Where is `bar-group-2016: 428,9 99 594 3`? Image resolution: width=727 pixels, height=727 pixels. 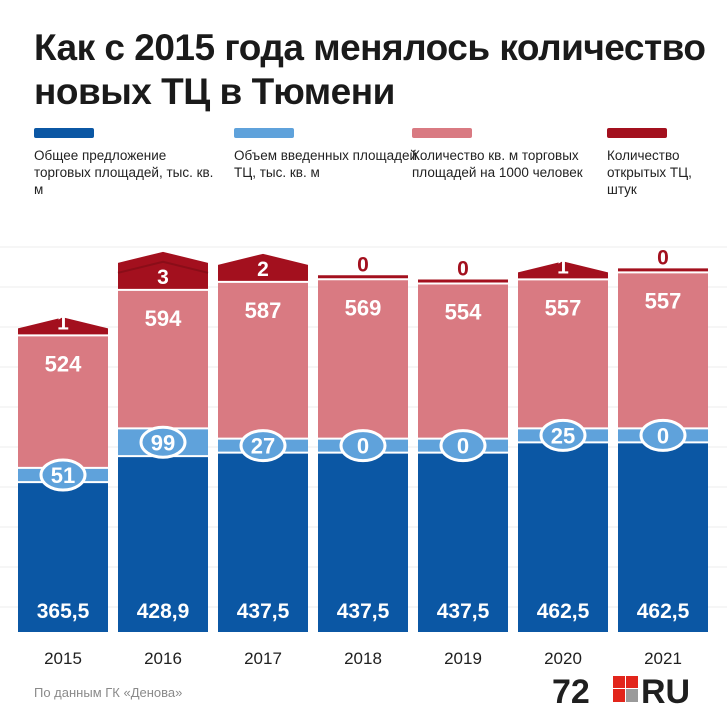
bar-group-2016: 428,9 99 594 3 is located at coordinates (163, 441).